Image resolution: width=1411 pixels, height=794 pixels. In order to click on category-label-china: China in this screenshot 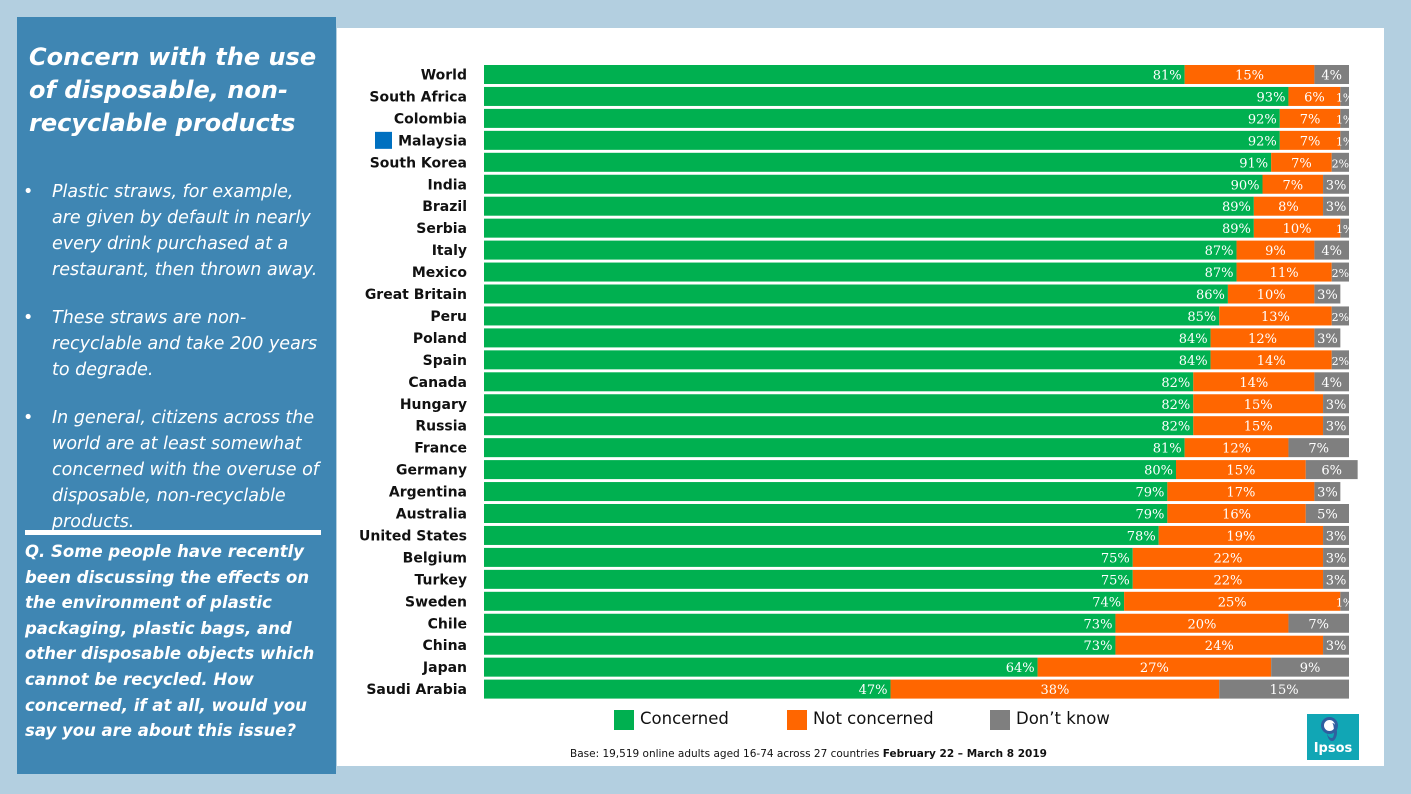, I will do `click(445, 646)`.